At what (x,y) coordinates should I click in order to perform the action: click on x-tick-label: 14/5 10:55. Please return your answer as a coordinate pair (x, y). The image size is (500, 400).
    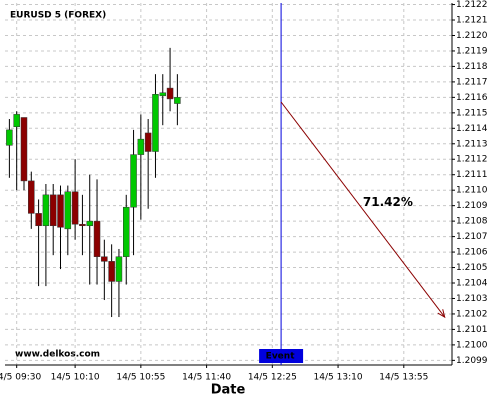
    Looking at the image, I should click on (140, 378).